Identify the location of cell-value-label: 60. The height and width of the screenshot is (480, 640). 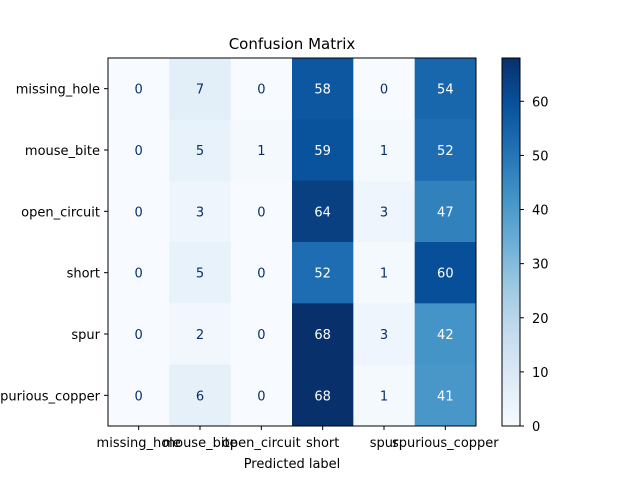
(445, 274).